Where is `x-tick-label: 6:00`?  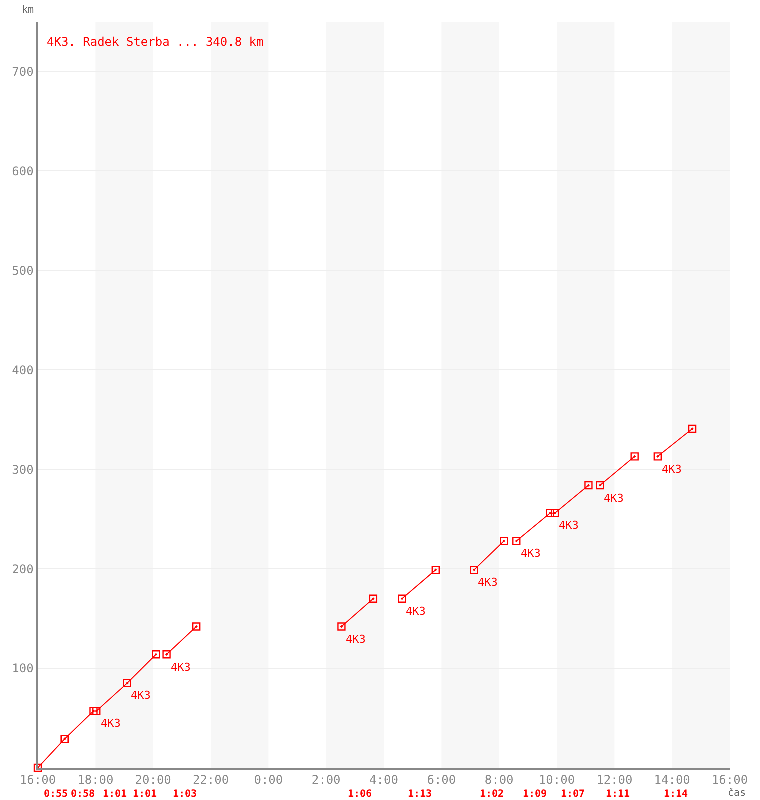 x-tick-label: 6:00 is located at coordinates (441, 780).